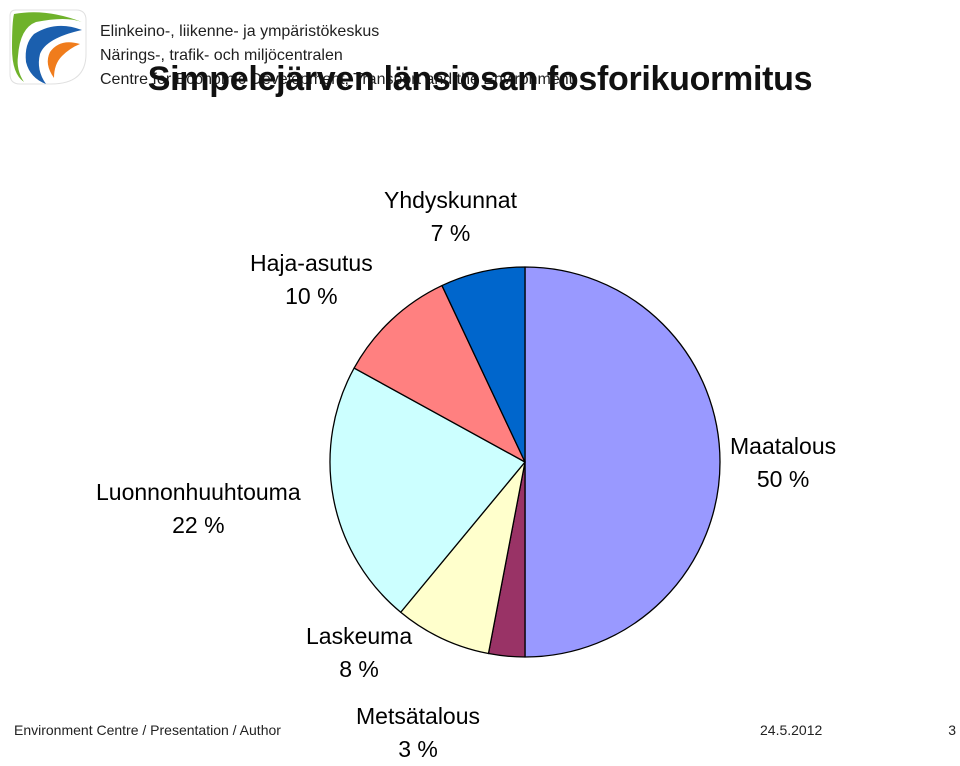 This screenshot has height=766, width=960. Describe the element at coordinates (791, 730) in the screenshot. I see `footer-date: 24.5.2012` at that location.